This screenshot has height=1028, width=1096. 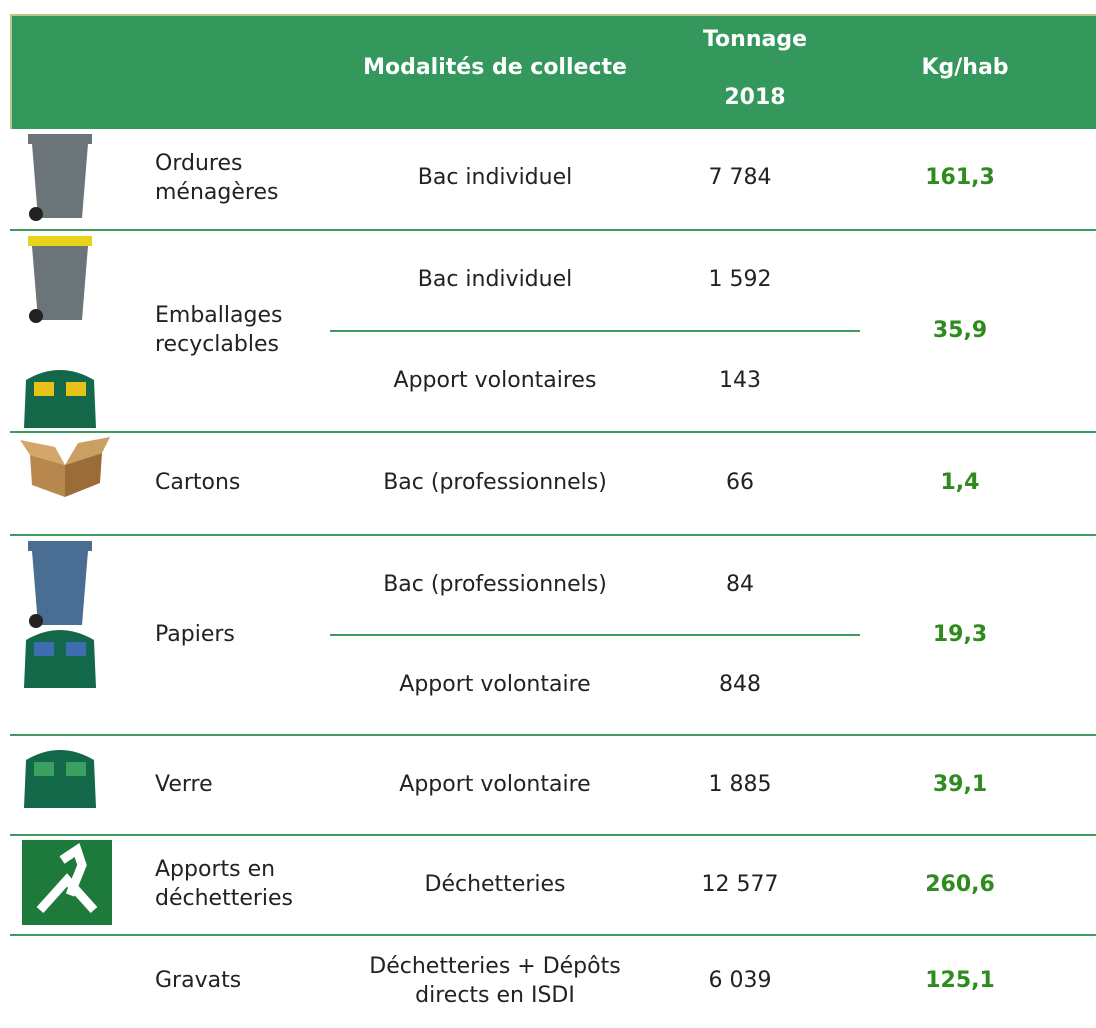 What do you see at coordinates (740, 483) in the screenshot?
I see `row-tonnage: 66` at bounding box center [740, 483].